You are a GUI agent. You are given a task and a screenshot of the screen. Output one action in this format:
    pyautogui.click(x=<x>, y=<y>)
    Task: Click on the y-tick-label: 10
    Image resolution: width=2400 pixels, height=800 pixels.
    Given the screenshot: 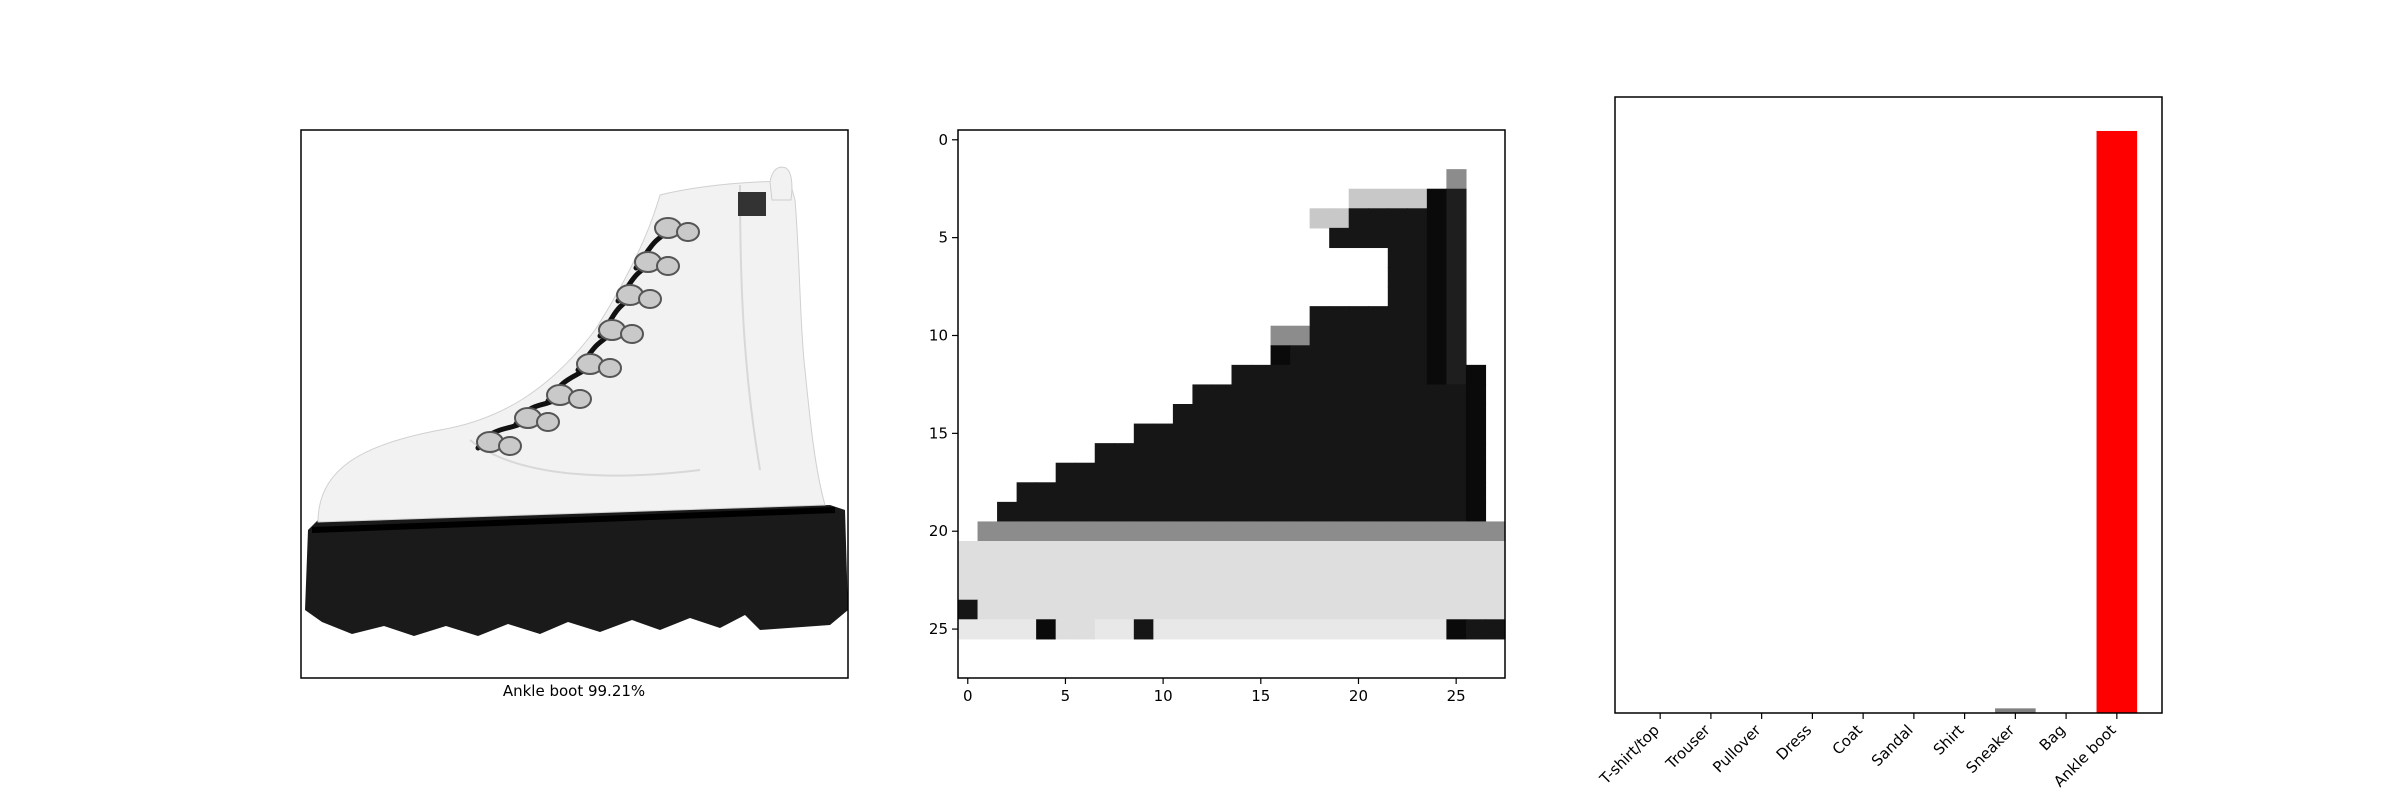 What is the action you would take?
    pyautogui.click(x=938, y=336)
    